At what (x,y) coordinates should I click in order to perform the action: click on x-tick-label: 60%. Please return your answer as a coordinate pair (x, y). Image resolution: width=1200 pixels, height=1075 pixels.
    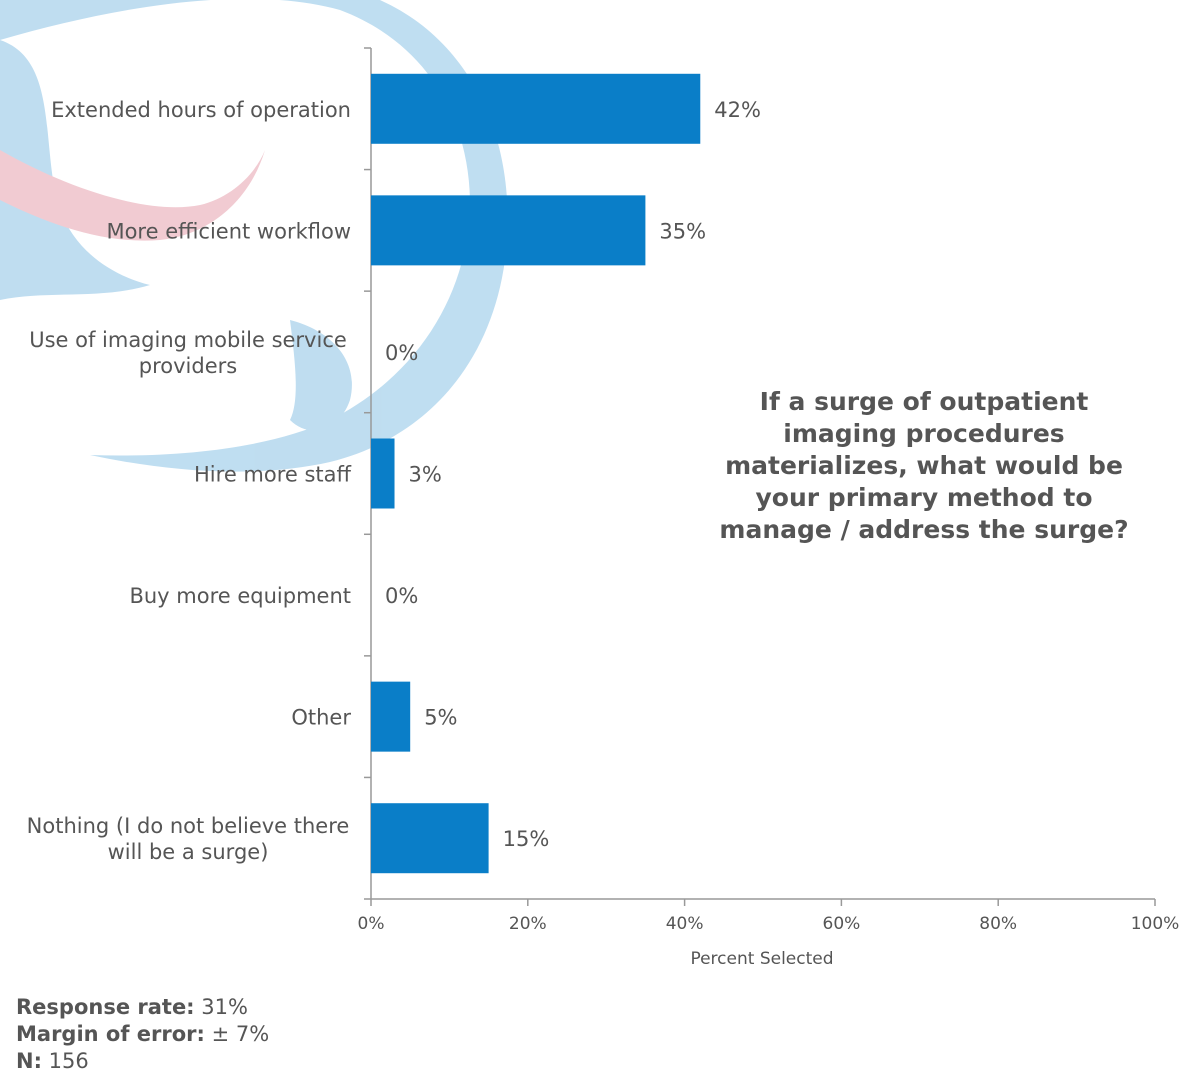
    Looking at the image, I should click on (842, 924).